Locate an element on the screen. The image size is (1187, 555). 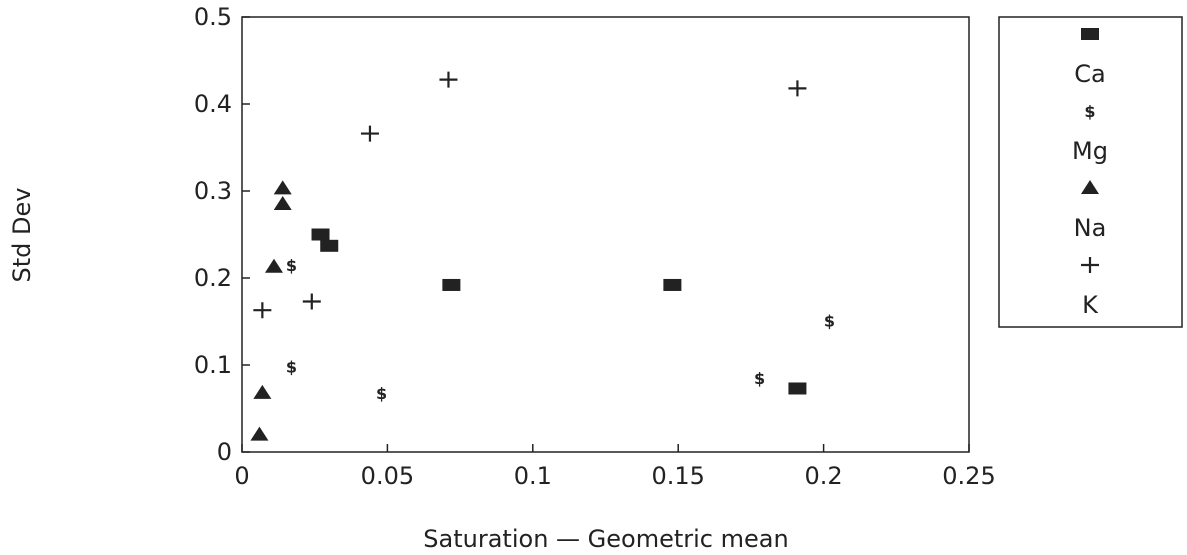
legend-marker-k is located at coordinates (1090, 265).